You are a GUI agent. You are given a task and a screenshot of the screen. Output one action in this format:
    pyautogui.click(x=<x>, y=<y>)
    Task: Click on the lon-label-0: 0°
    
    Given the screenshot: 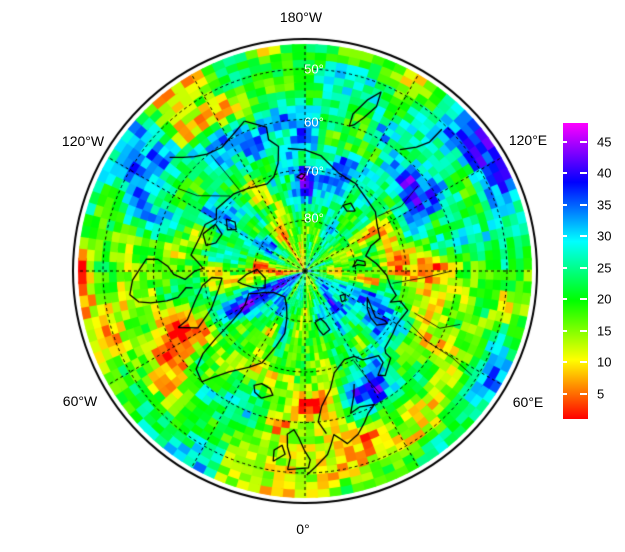 What is the action you would take?
    pyautogui.click(x=303, y=529)
    